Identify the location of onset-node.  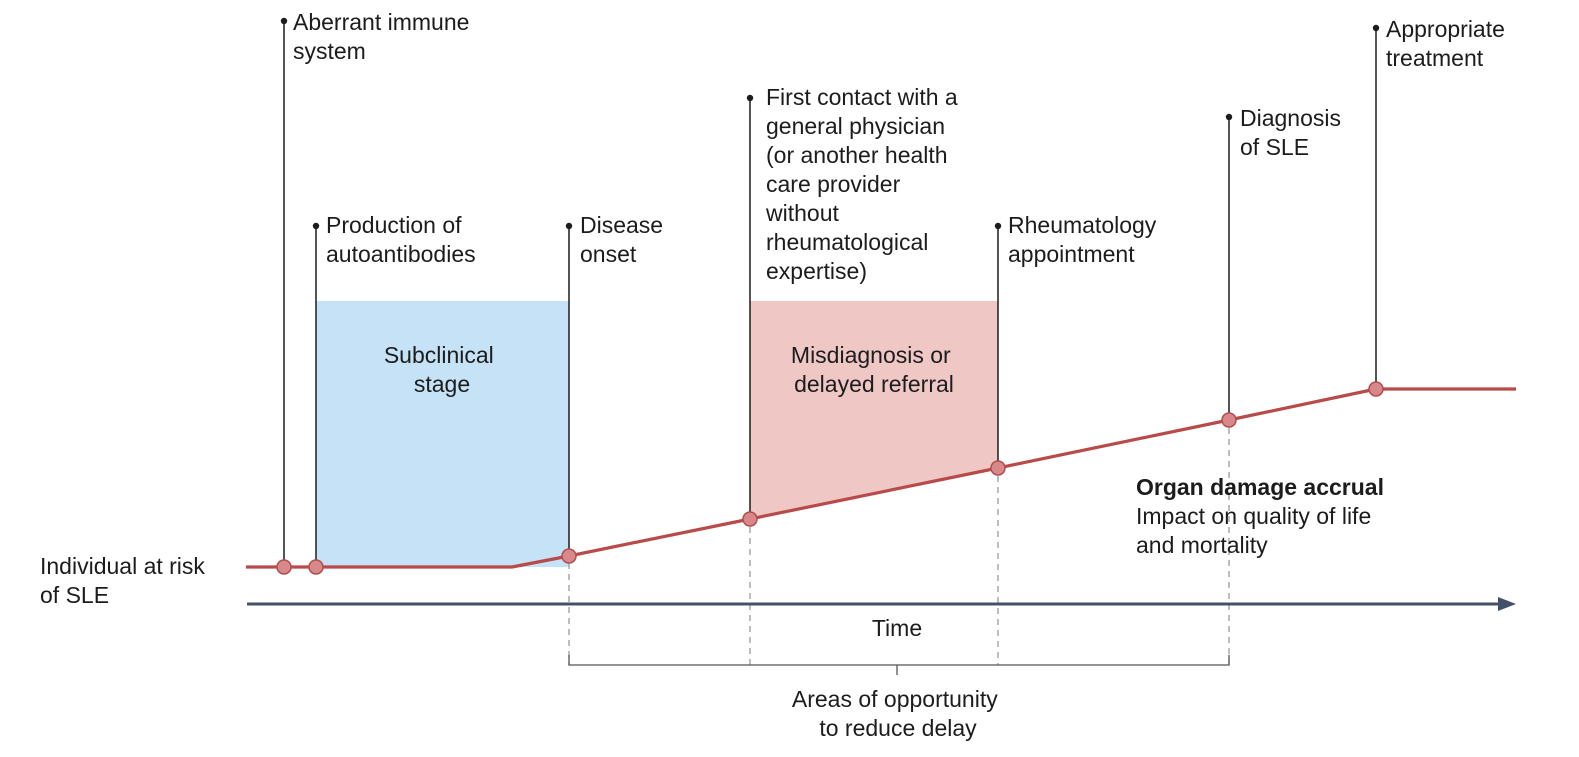
(569, 556).